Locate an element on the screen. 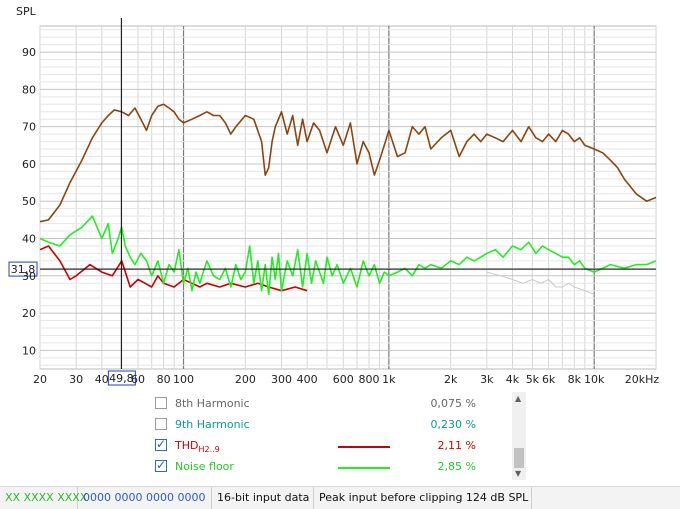 Image resolution: width=680 pixels, height=509 pixels. legend-value: 2,85 % is located at coordinates (456, 466).